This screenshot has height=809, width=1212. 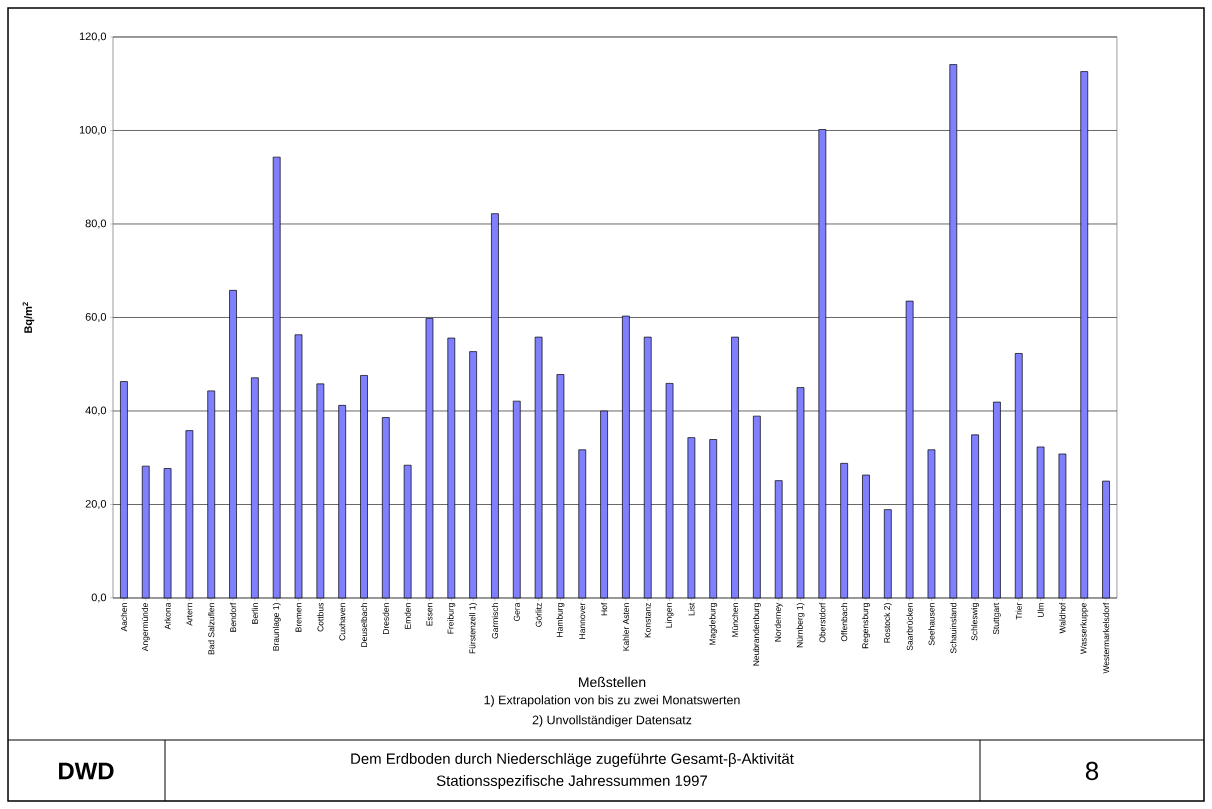 What do you see at coordinates (756, 634) in the screenshot?
I see `x-tick-label: Neubrandenburg` at bounding box center [756, 634].